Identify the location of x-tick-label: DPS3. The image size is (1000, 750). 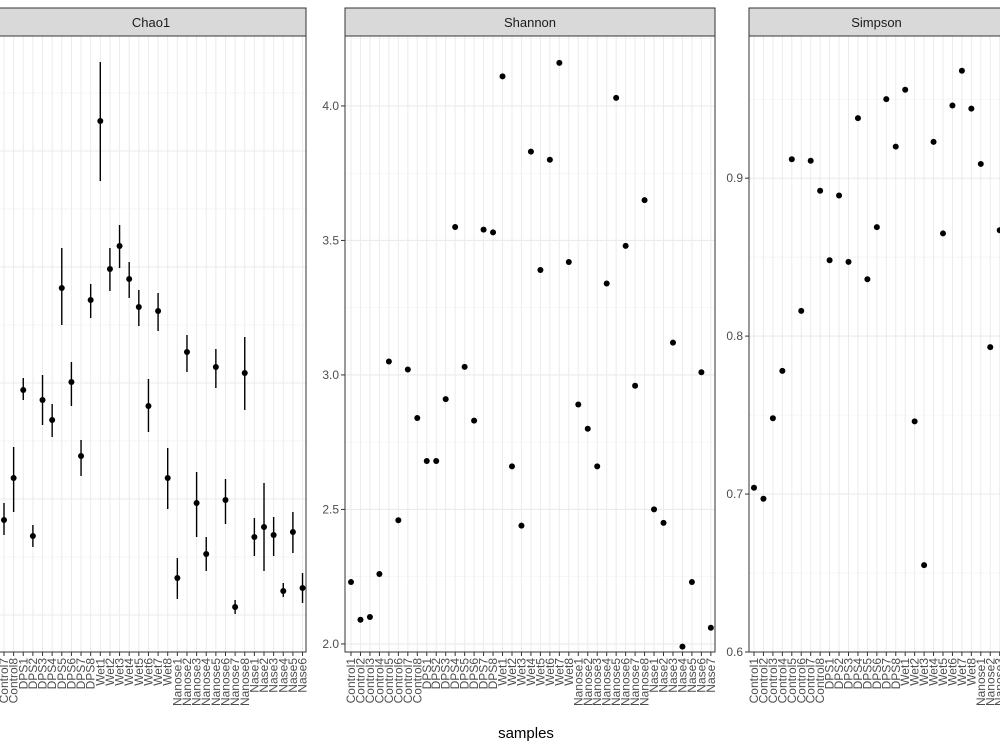
(446, 674).